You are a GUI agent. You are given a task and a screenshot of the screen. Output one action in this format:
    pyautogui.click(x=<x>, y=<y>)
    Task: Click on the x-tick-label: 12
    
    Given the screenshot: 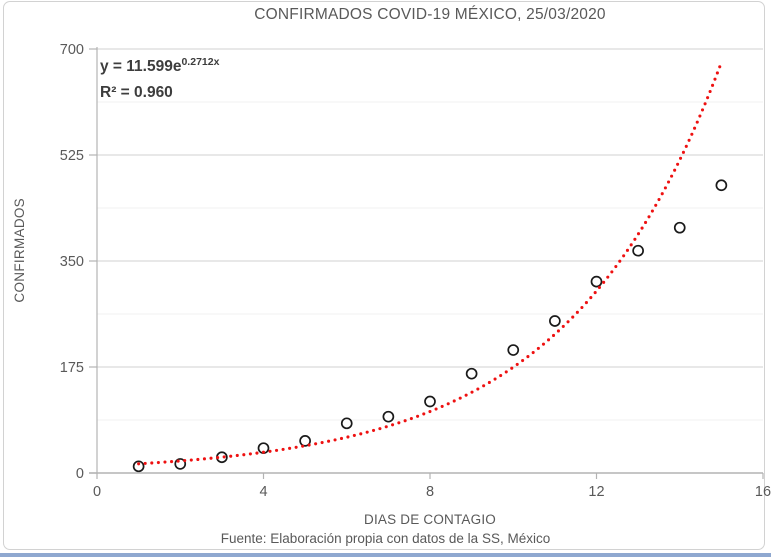 What is the action you would take?
    pyautogui.click(x=596, y=492)
    